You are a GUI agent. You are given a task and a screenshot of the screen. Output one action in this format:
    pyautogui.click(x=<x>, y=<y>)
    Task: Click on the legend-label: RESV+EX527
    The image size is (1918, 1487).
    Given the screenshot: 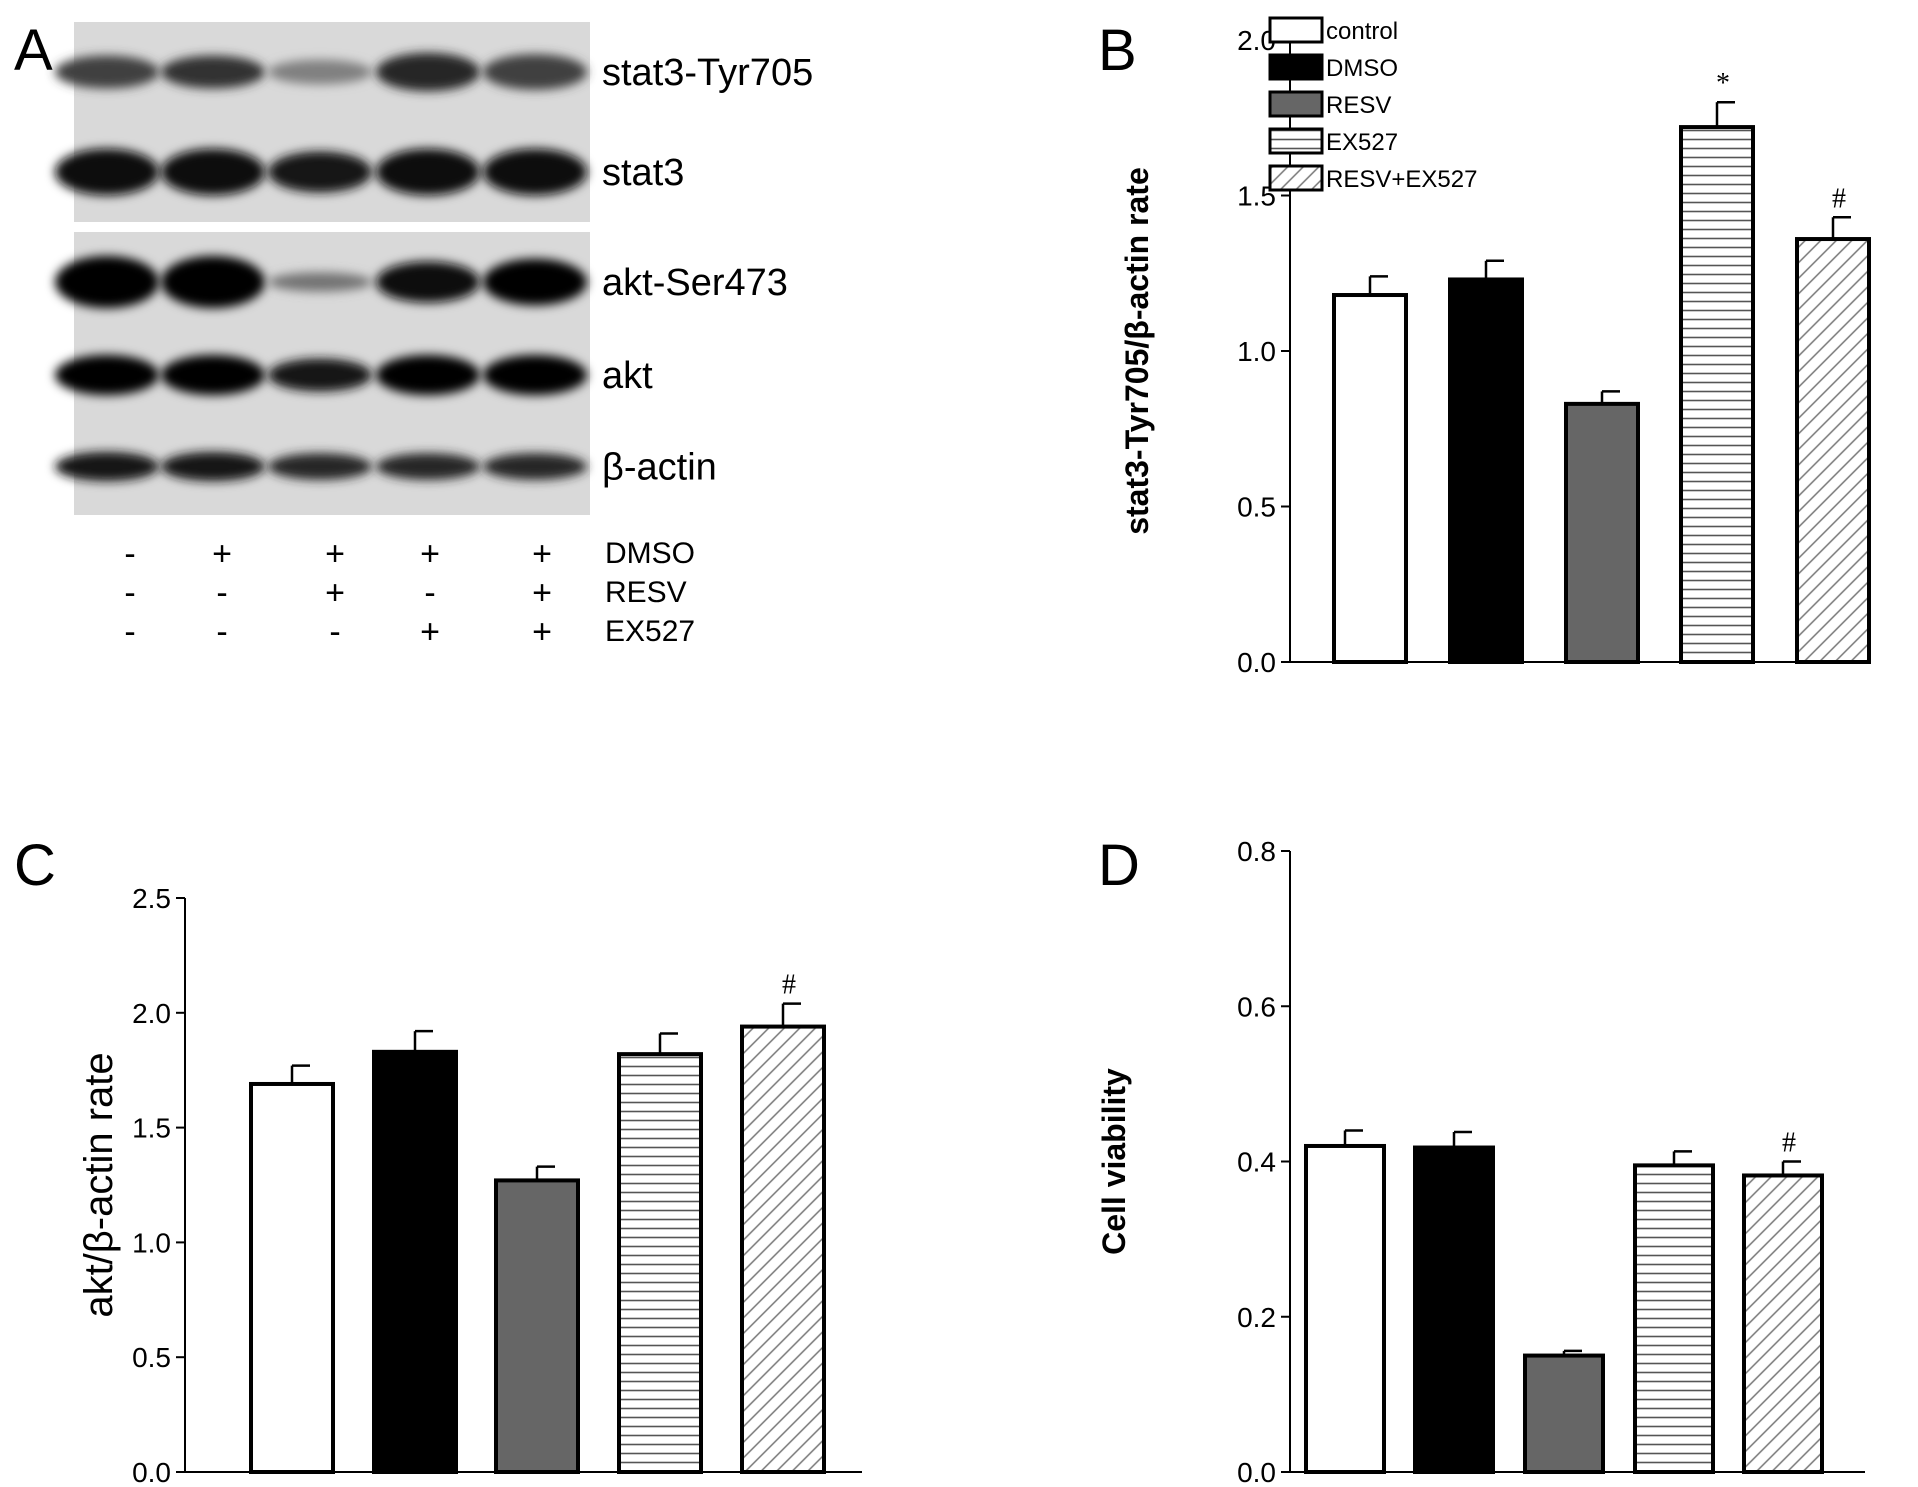 What is the action you would take?
    pyautogui.click(x=1401, y=179)
    